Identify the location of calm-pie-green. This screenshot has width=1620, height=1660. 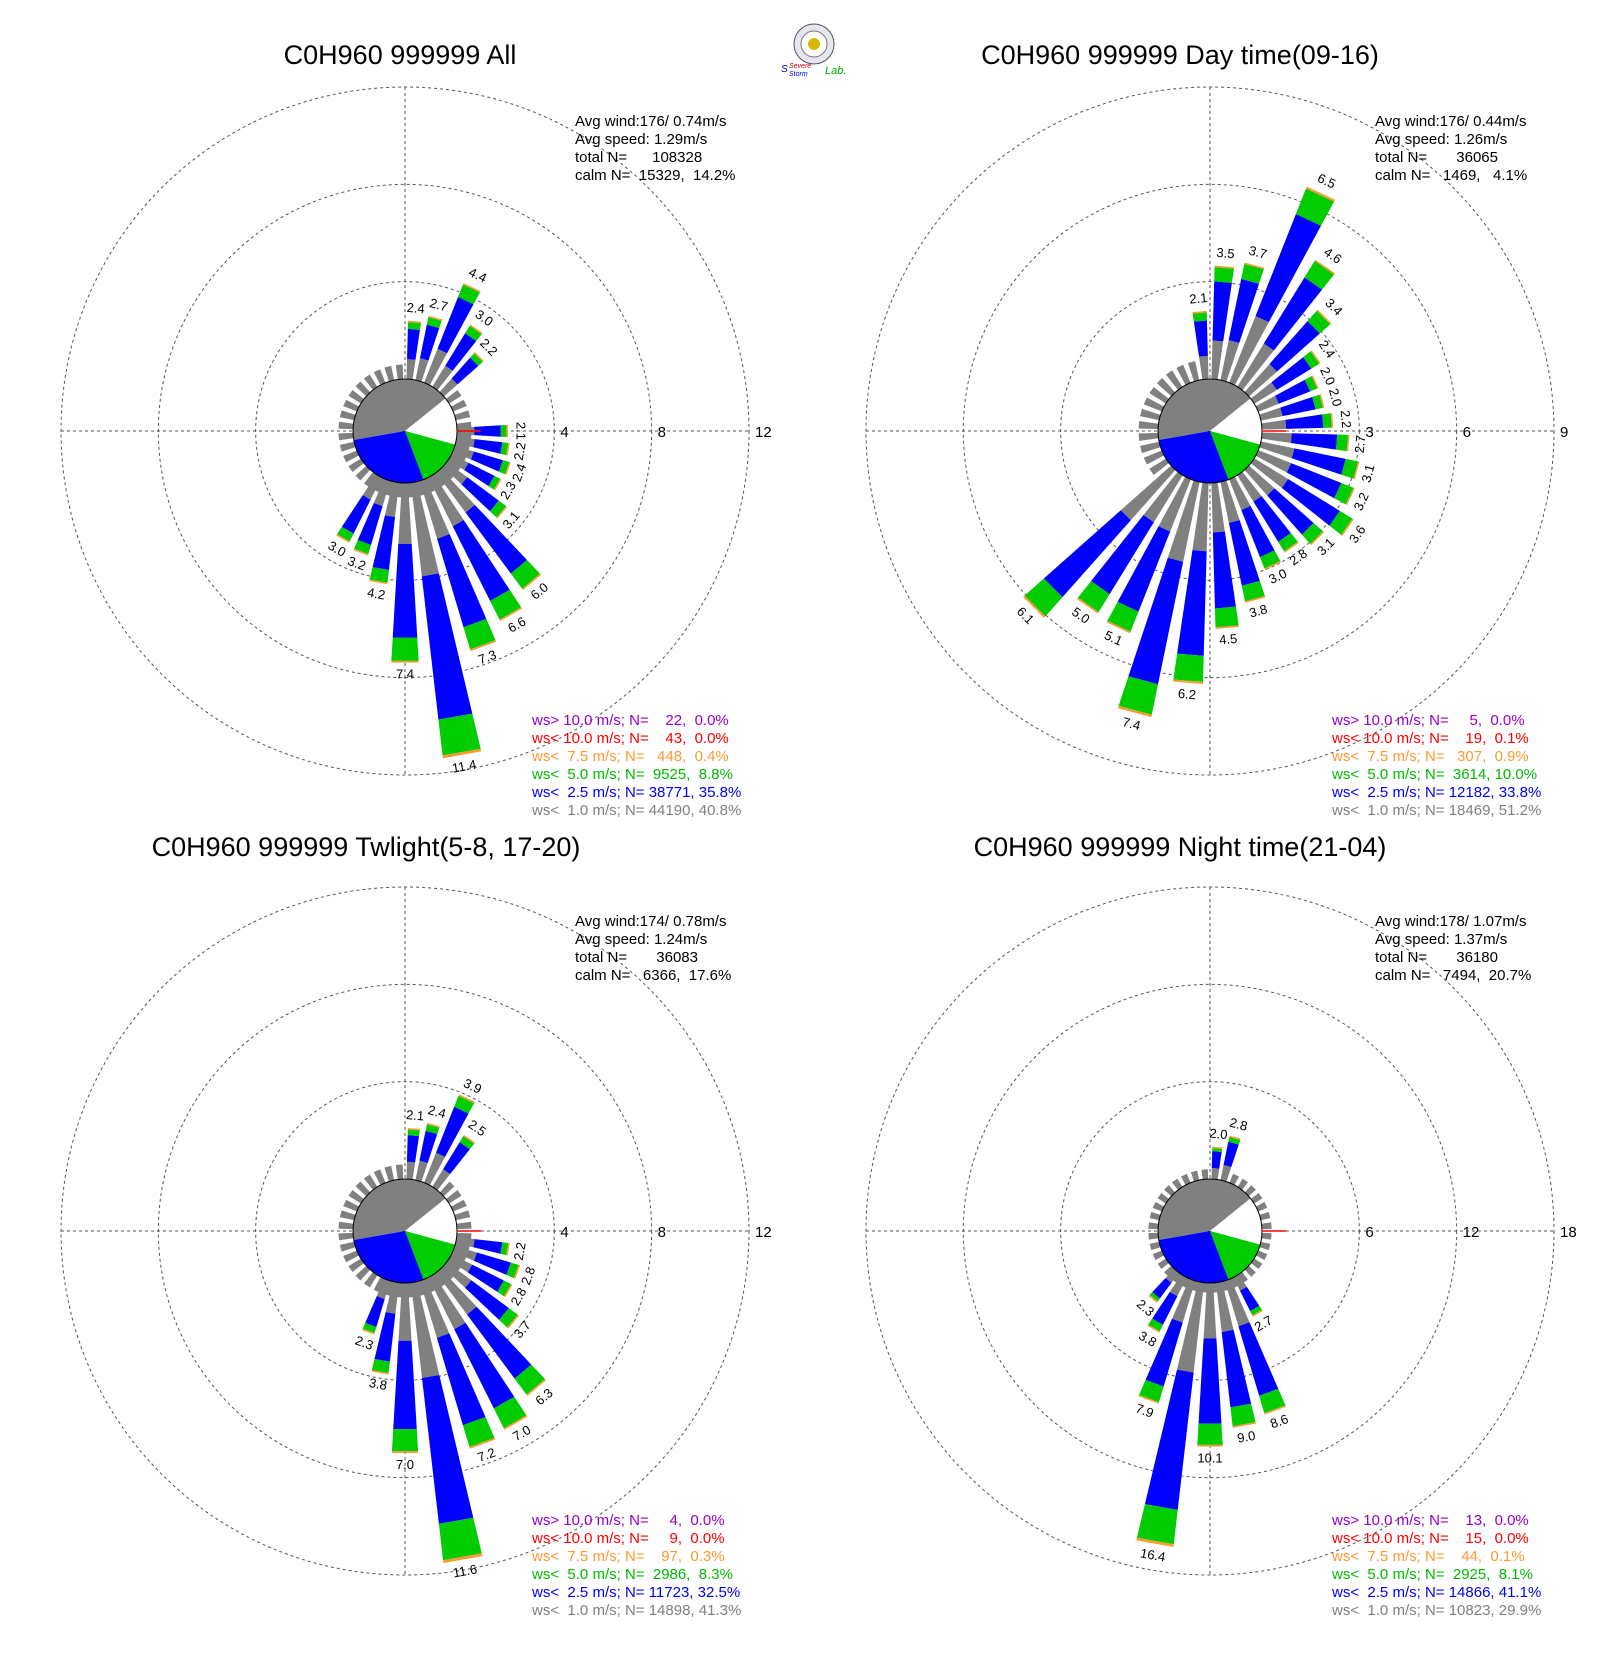
(1235, 1255).